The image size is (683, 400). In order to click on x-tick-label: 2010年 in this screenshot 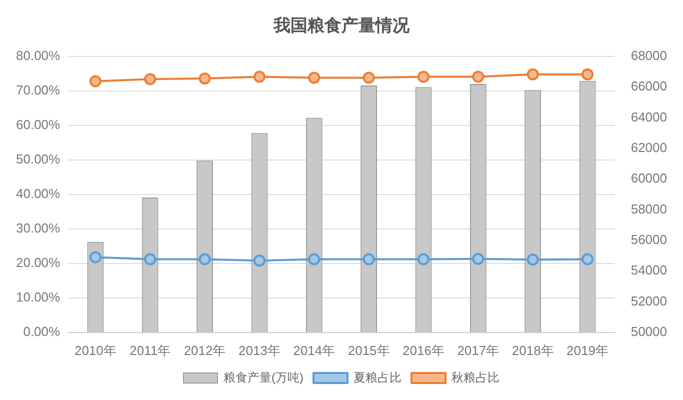, I will do `click(95, 350)`.